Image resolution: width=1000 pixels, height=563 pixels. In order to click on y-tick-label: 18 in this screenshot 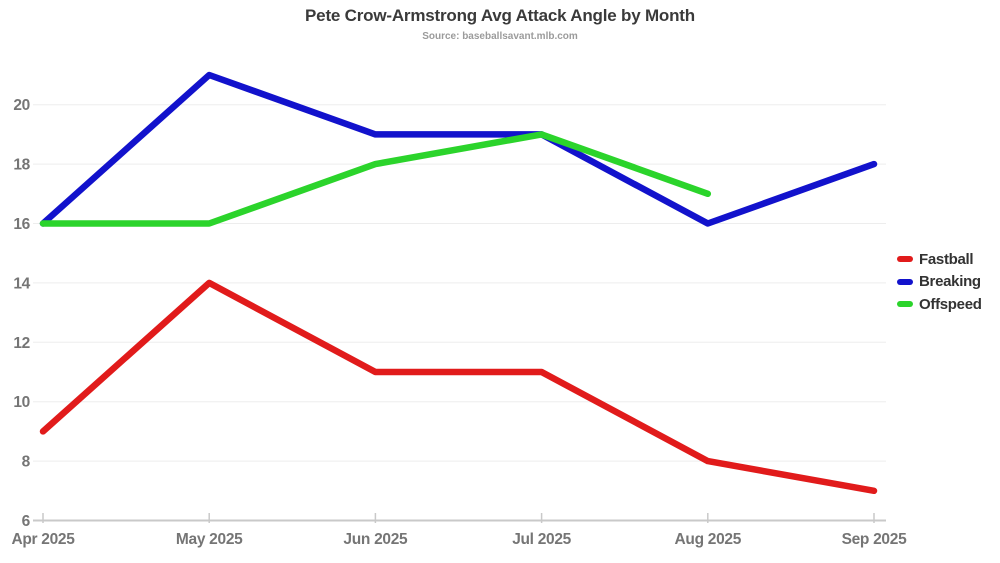, I will do `click(21, 165)`.